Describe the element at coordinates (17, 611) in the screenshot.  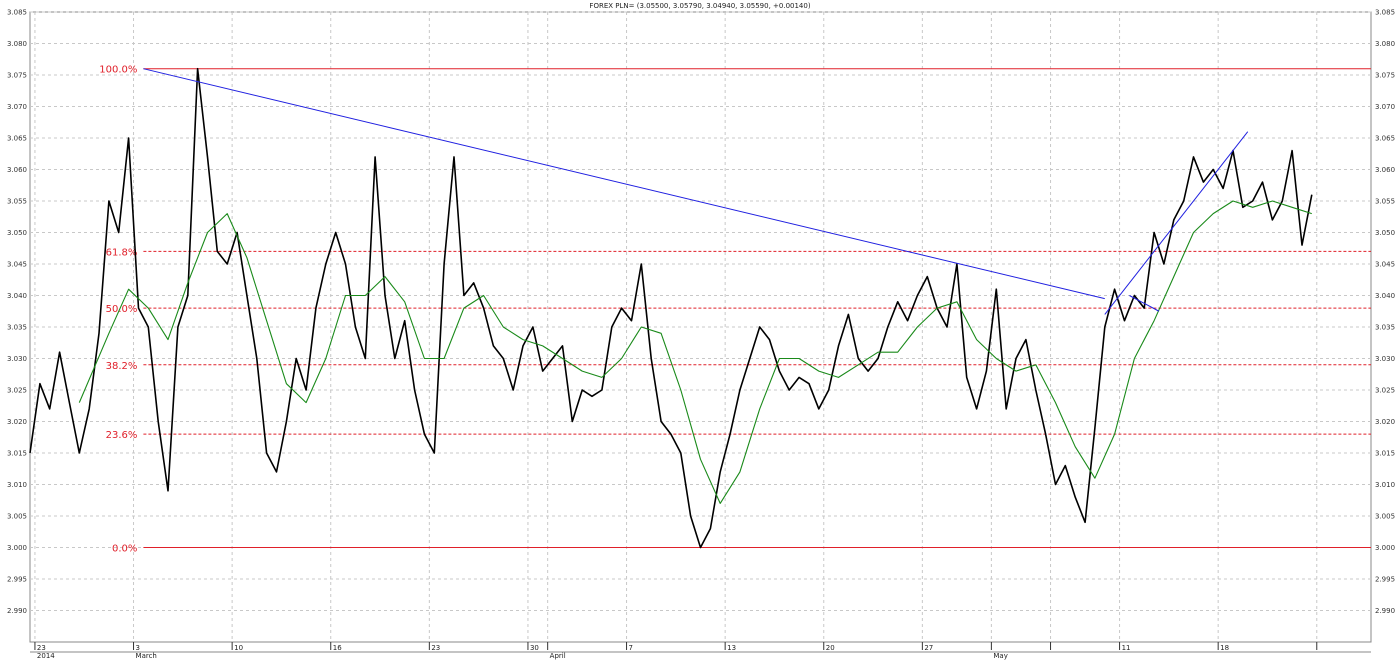
I see `y-tick-label-left: 2.990` at that location.